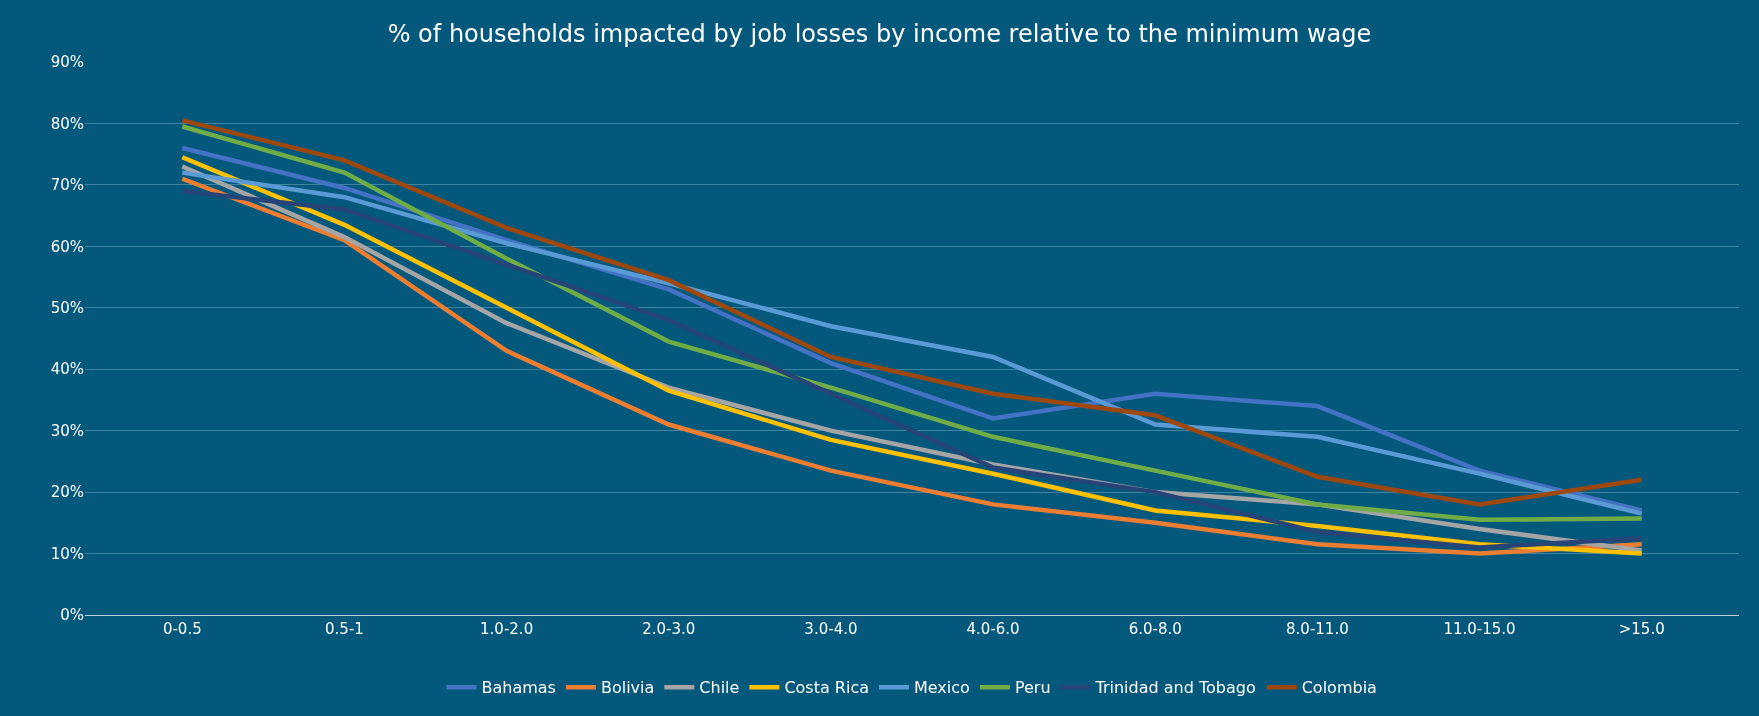 This screenshot has width=1759, height=716. I want to click on legend-label: Mexico, so click(942, 688).